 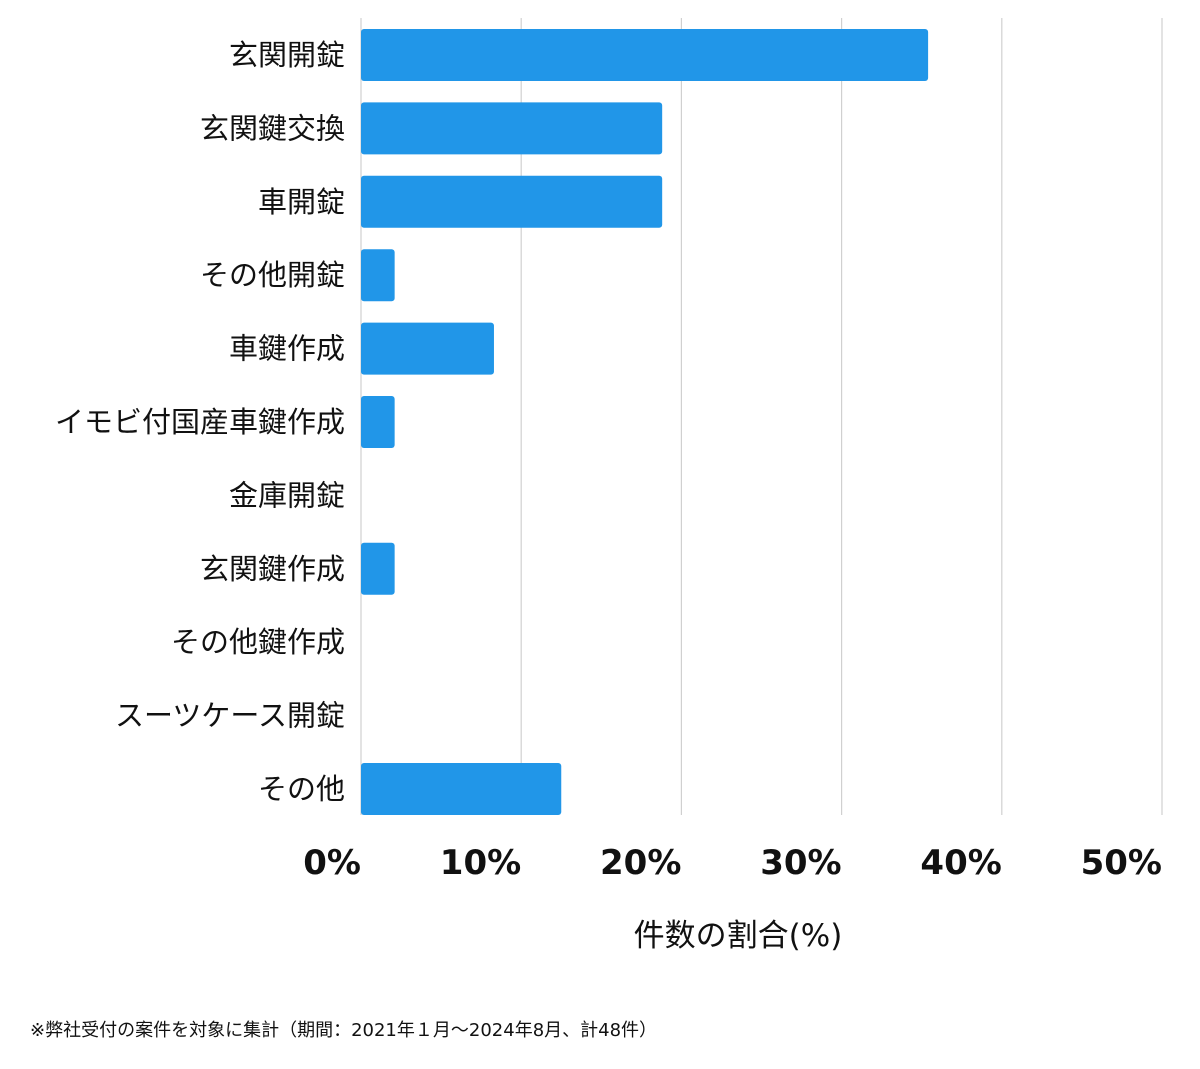 I want to click on x-tick-label: 20%, so click(x=640, y=863).